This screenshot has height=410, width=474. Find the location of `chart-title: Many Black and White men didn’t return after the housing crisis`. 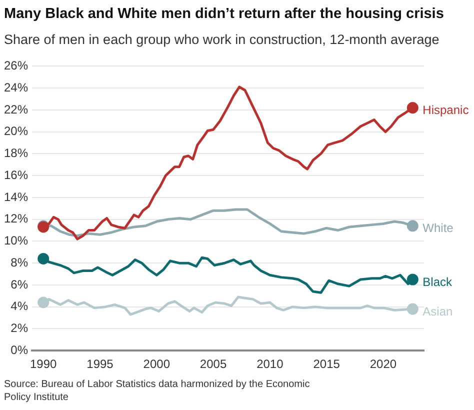

chart-title: Many Black and White men didn’t return after the housing crisis is located at coordinates (224, 14).